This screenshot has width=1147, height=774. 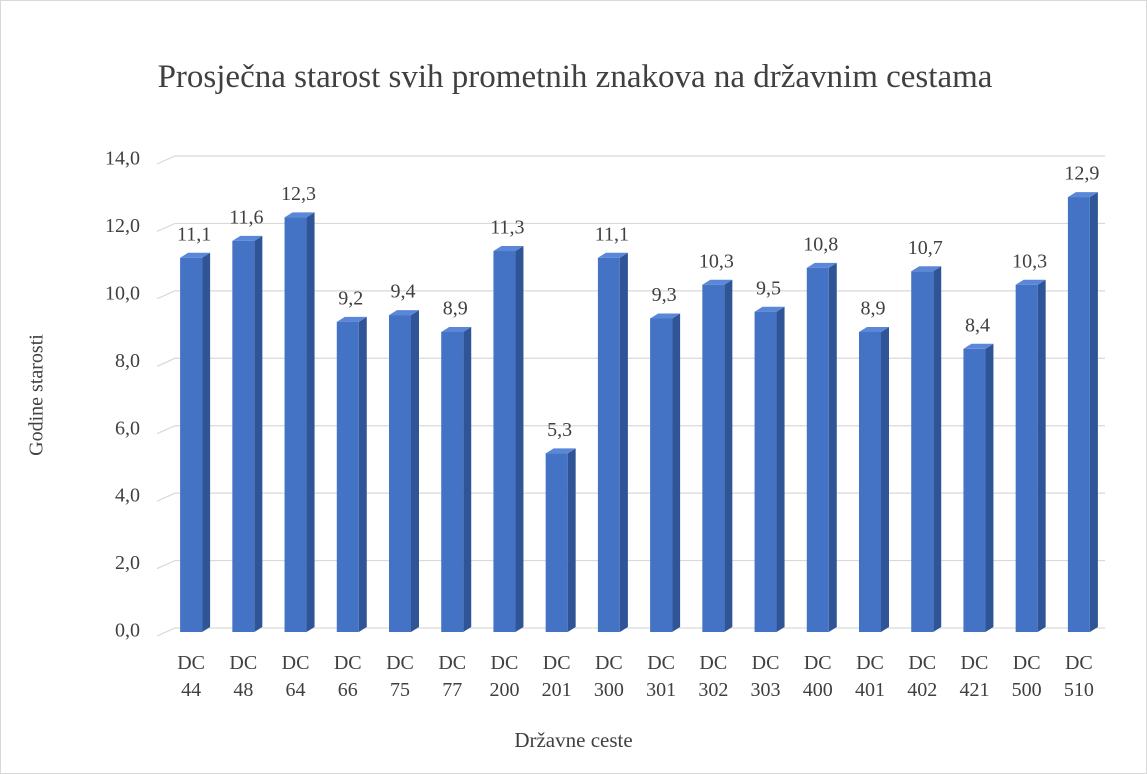 What do you see at coordinates (556, 676) in the screenshot?
I see `x-tick-label: DC 201` at bounding box center [556, 676].